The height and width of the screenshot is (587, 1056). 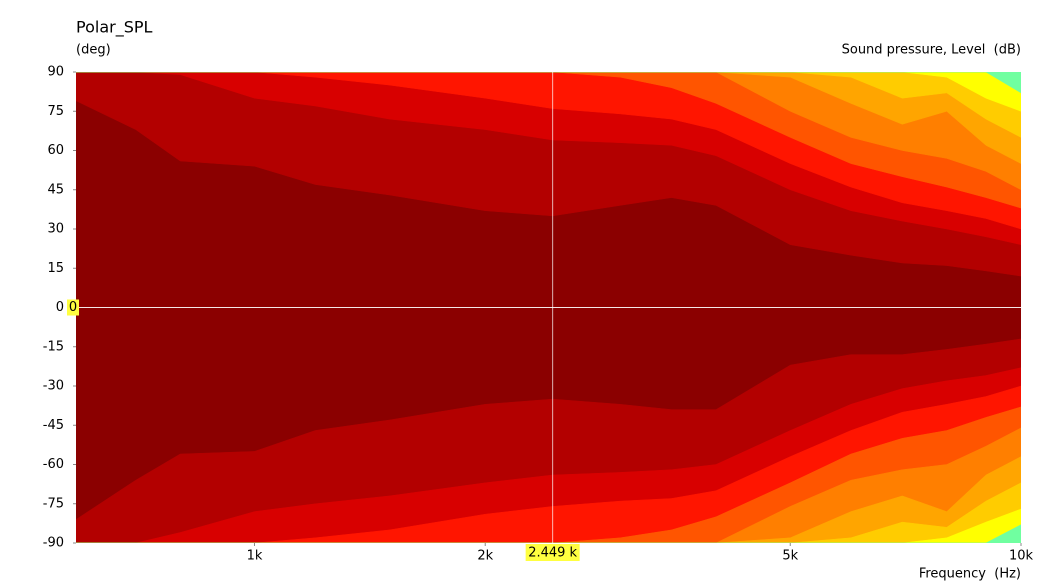 I want to click on cursor-y-label: 0, so click(x=73, y=307).